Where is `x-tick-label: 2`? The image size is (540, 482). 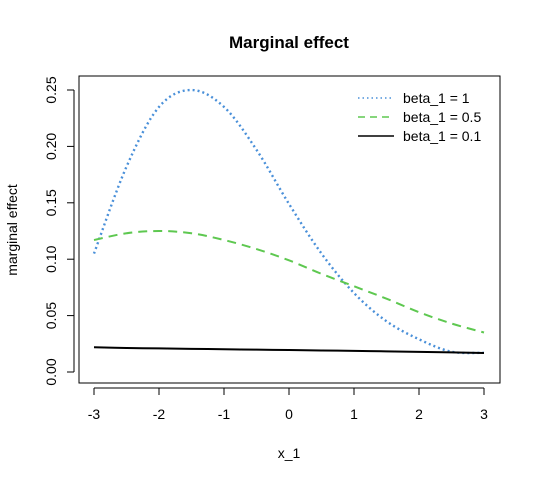 x-tick-label: 2 is located at coordinates (419, 414).